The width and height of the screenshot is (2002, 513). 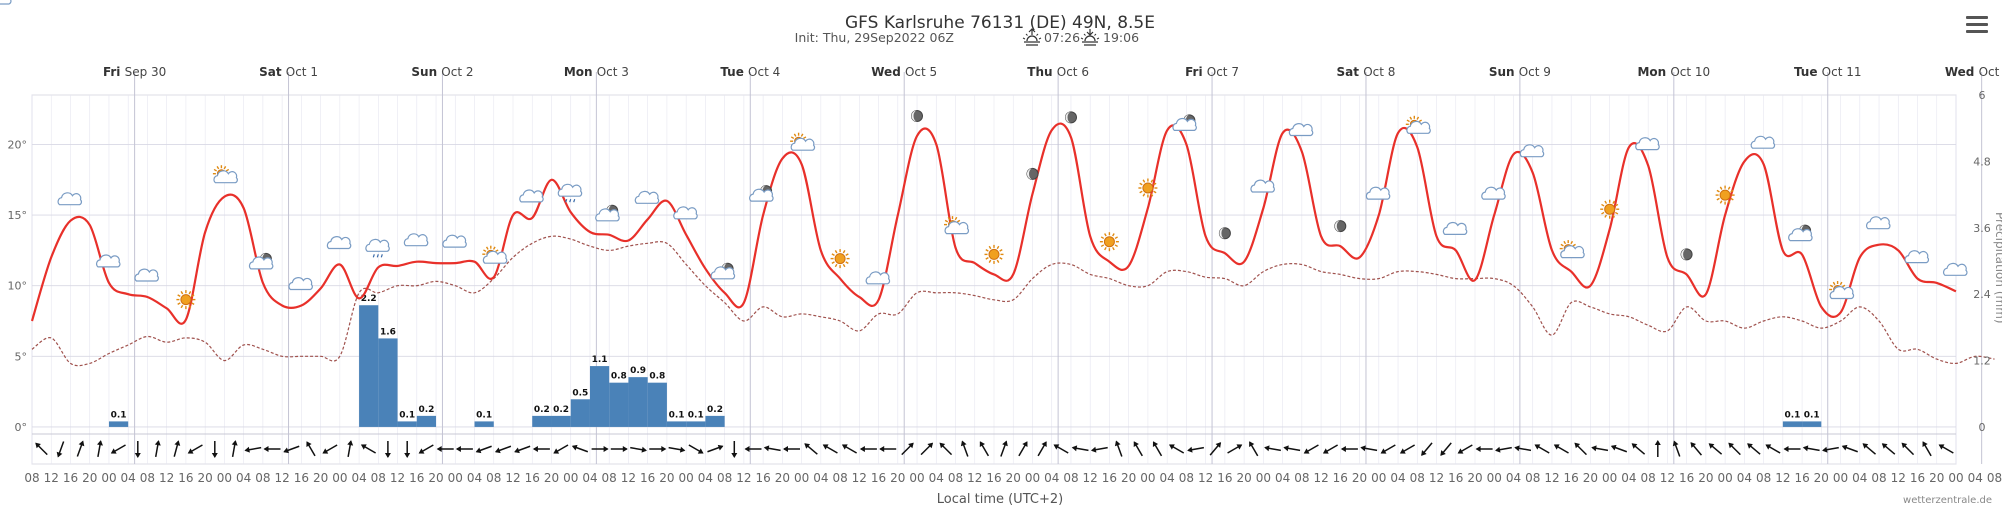 I want to click on y-left-tick-label: 0°, so click(x=21, y=427).